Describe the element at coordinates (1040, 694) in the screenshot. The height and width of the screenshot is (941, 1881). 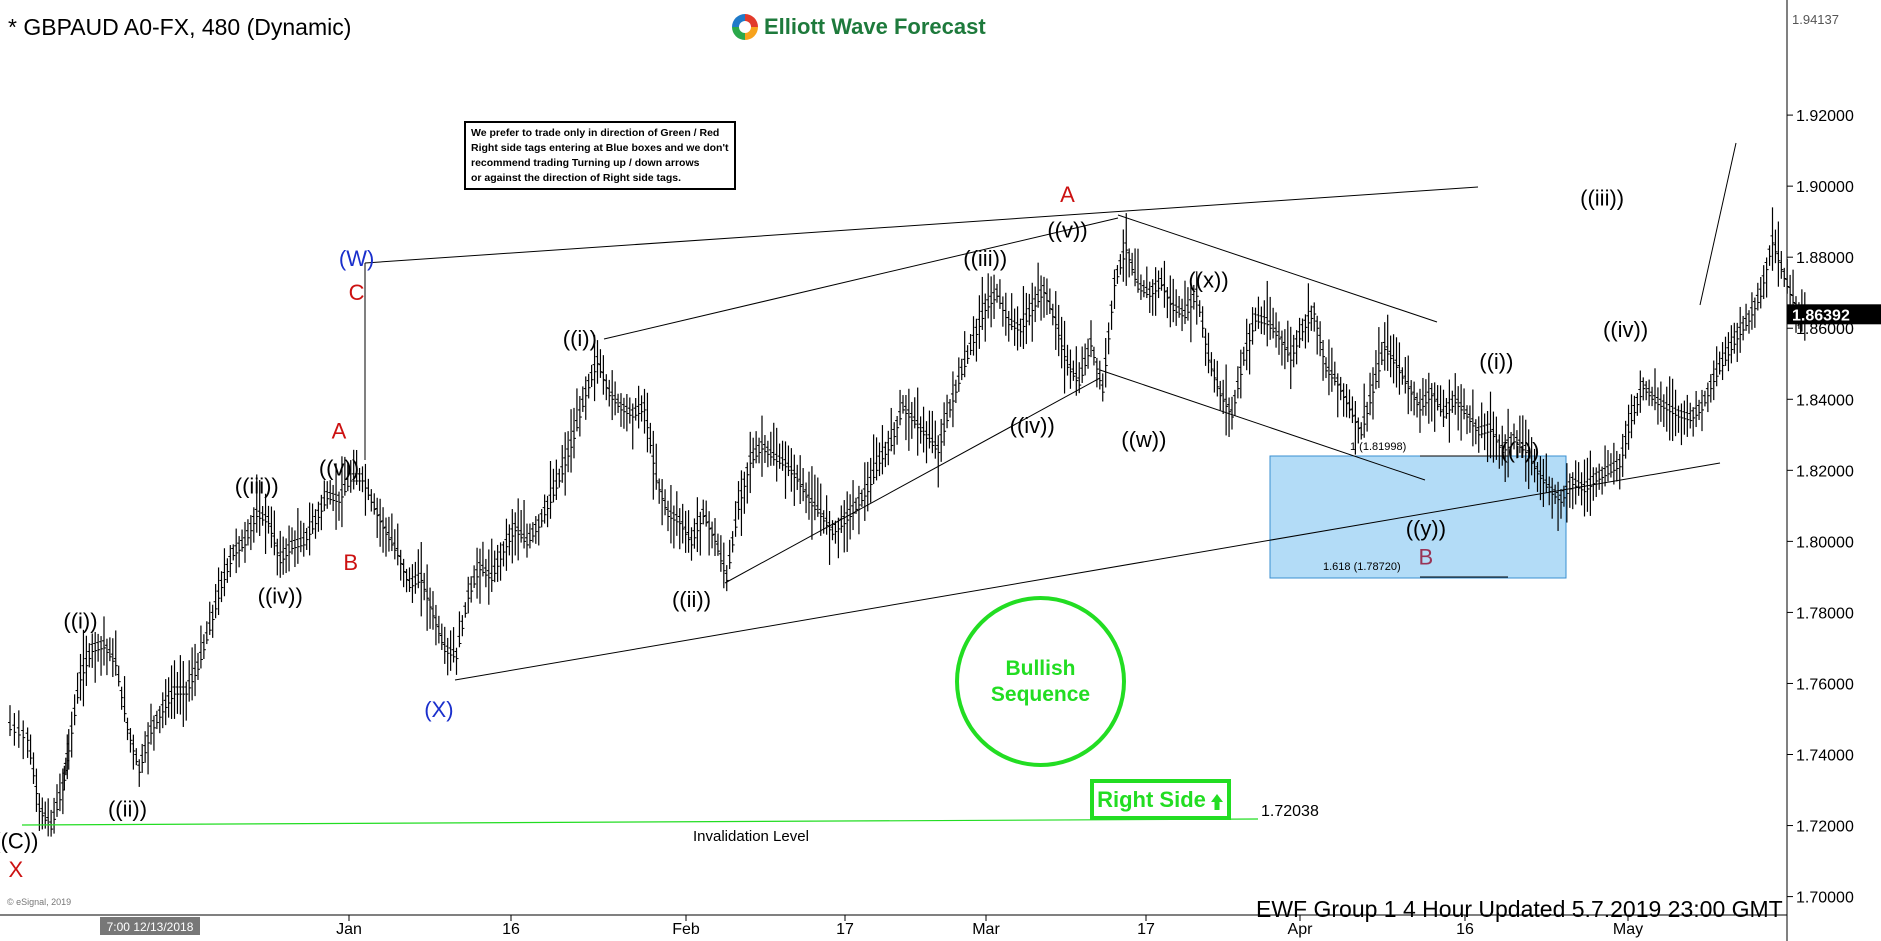
I see `sequence-text: Sequence` at that location.